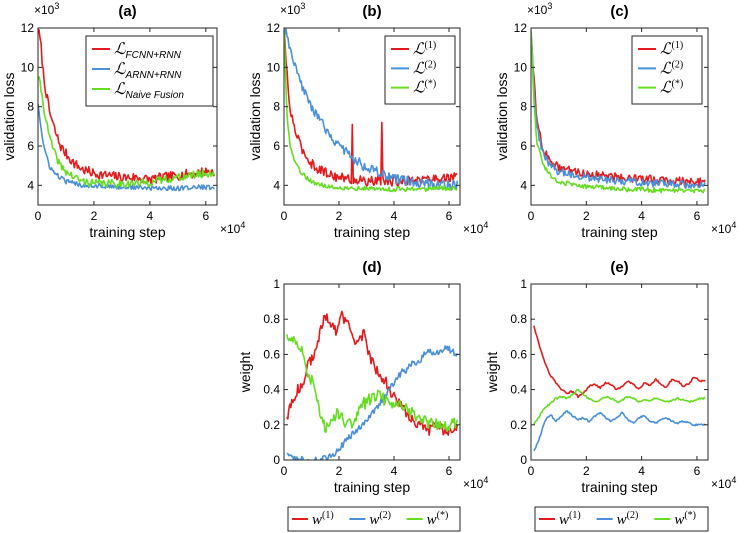 This screenshot has height=533, width=747. Describe the element at coordinates (149, 91) in the screenshot. I see `legend-label: ℒNaive Fusion` at that location.